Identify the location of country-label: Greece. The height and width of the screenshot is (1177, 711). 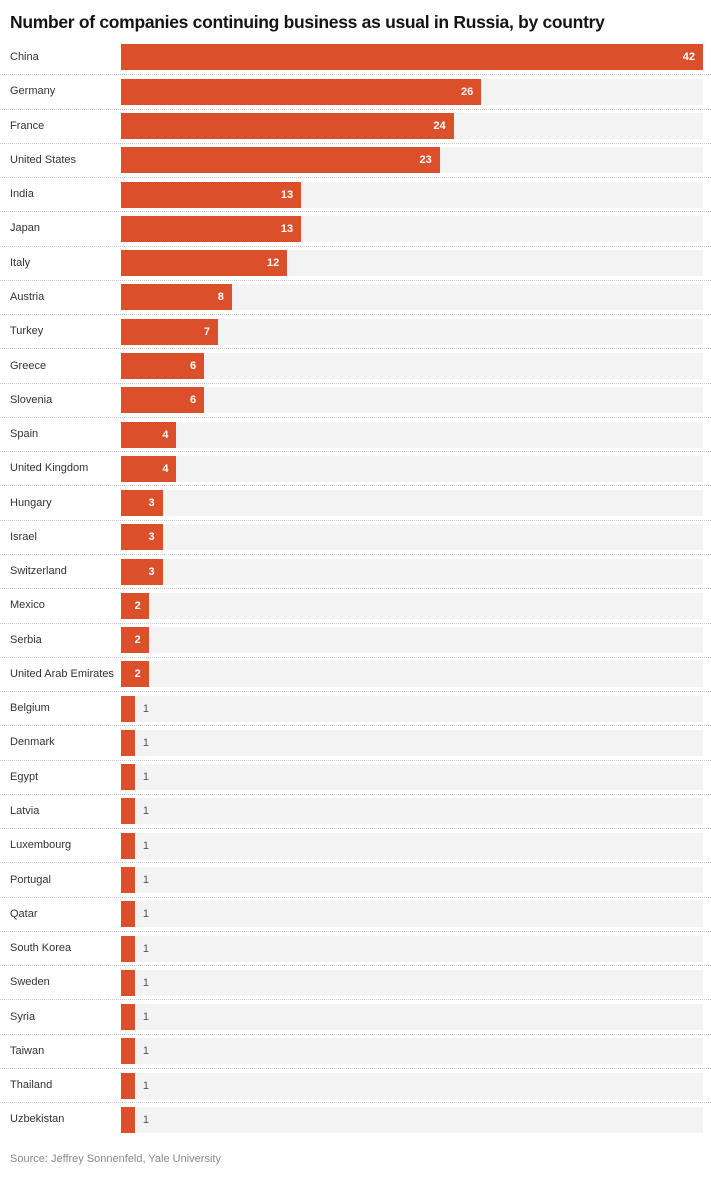
(28, 365).